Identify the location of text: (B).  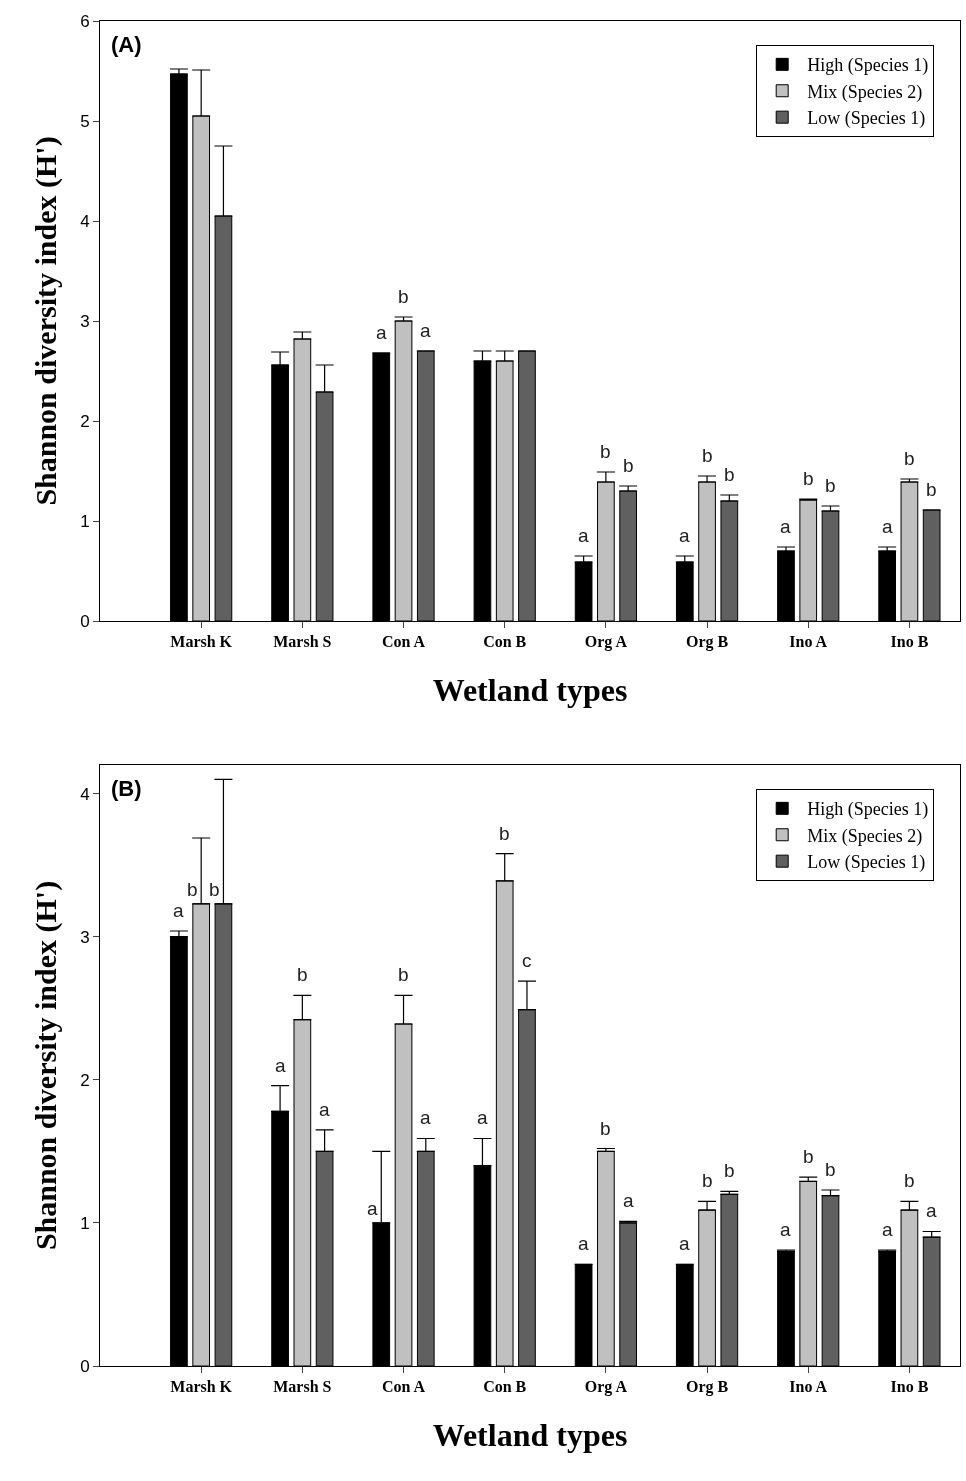
(126, 788).